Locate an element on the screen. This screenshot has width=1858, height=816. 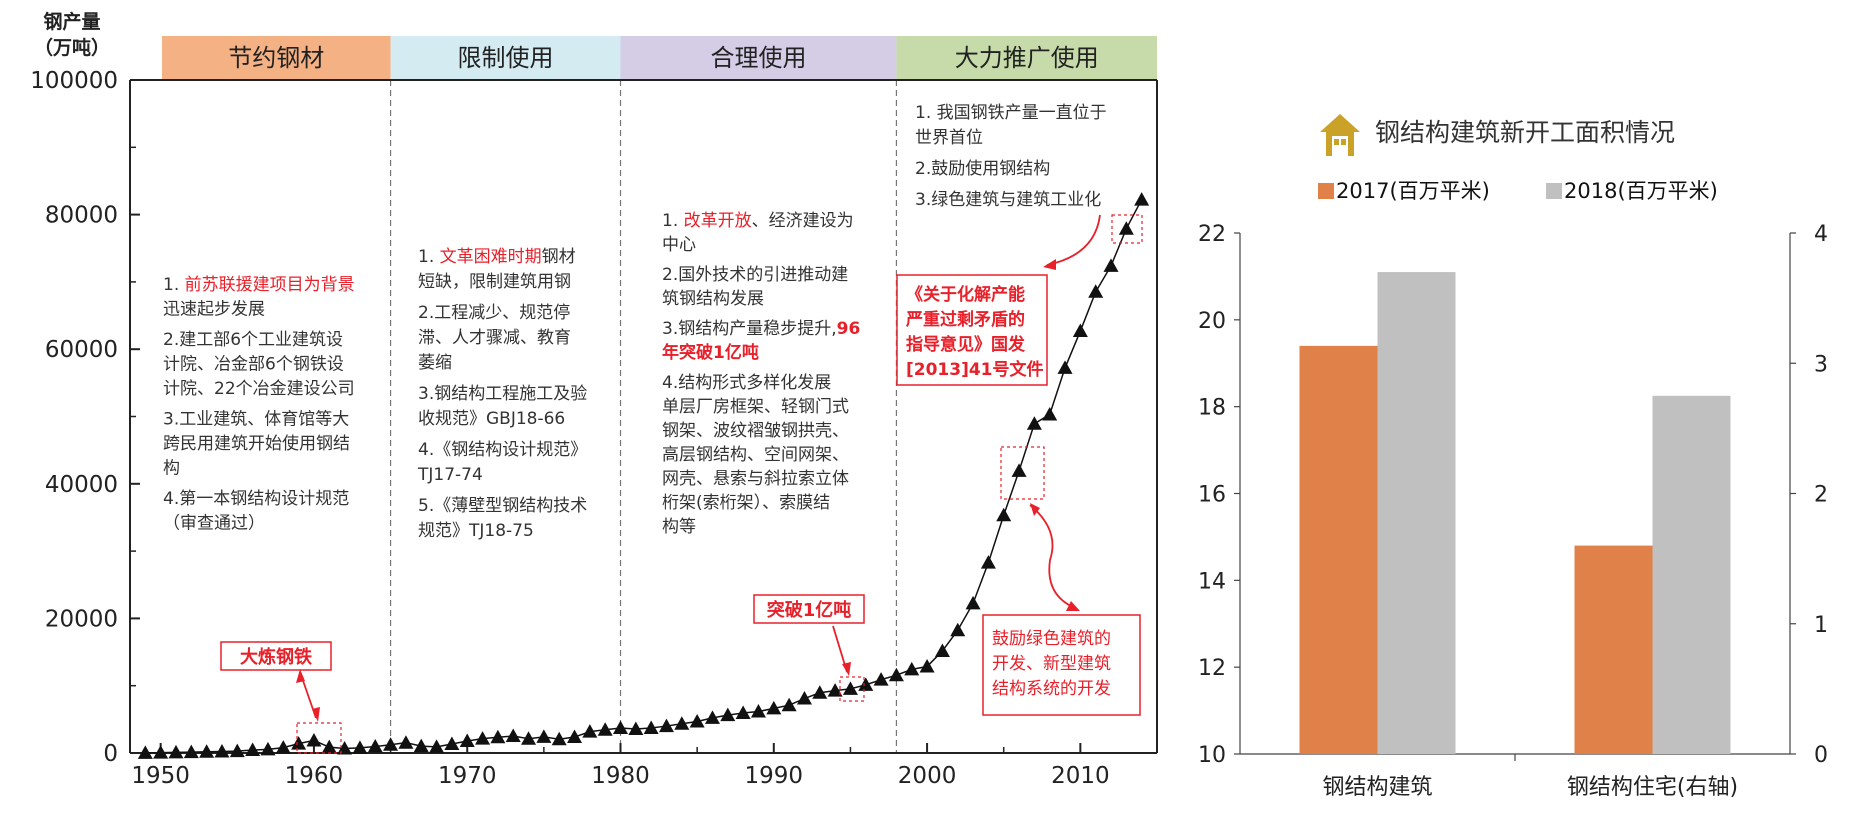
data-point-2010 is located at coordinates (1080, 330).